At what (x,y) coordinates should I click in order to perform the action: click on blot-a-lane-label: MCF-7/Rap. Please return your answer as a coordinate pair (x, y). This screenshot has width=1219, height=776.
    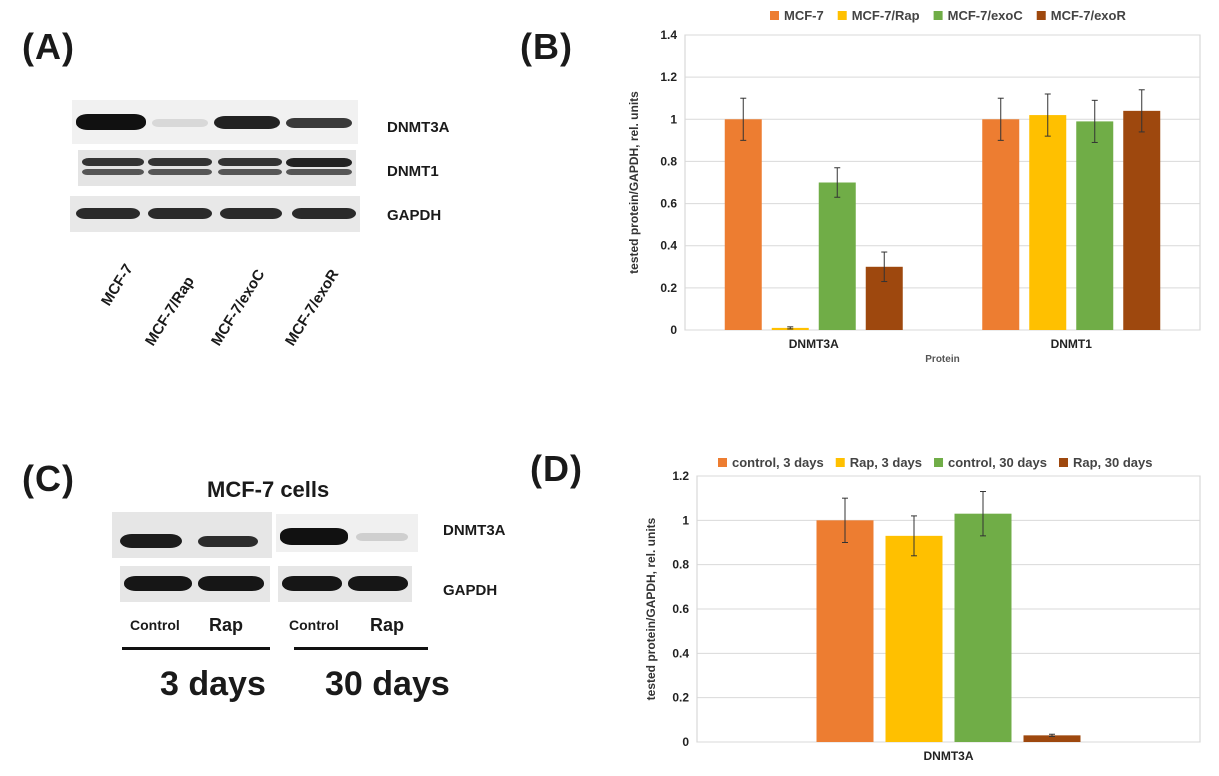
    Looking at the image, I should click on (170, 311).